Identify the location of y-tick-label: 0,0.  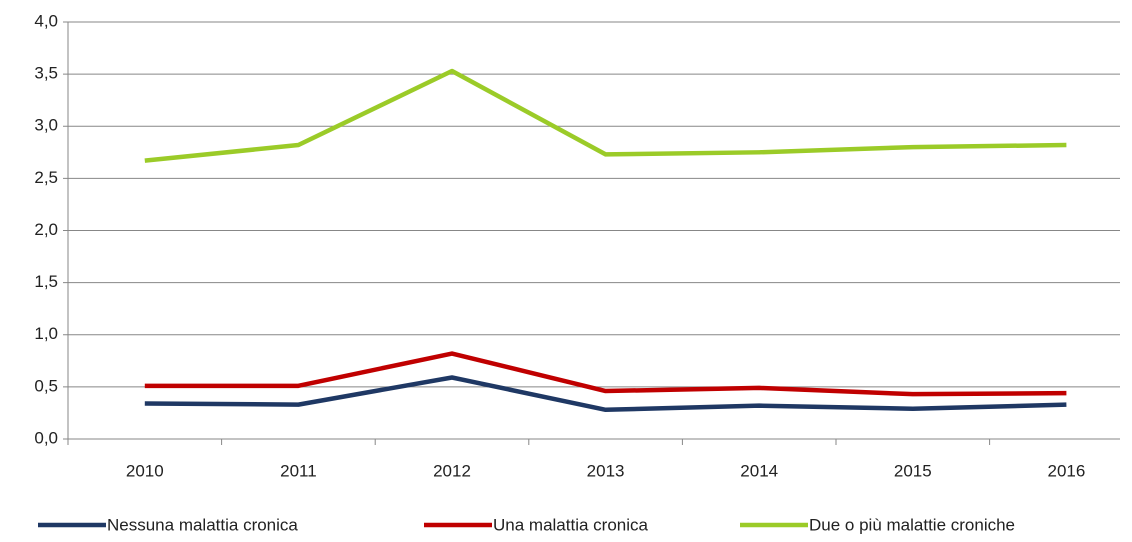
(46, 437).